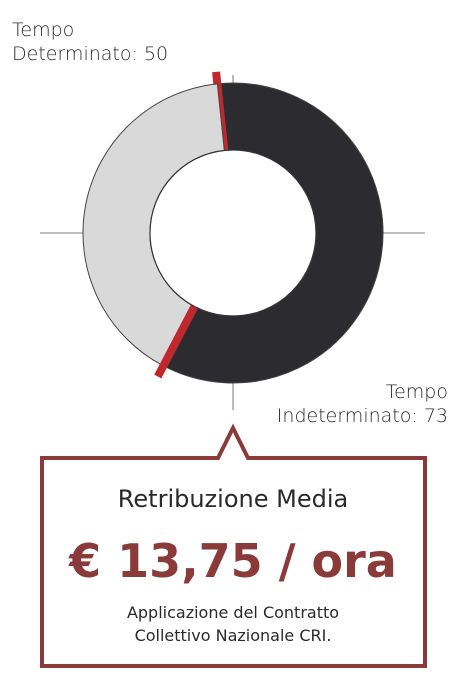 The width and height of the screenshot is (458, 675). I want to click on category-label: Tempo Indeterminato:, so click(362, 404).